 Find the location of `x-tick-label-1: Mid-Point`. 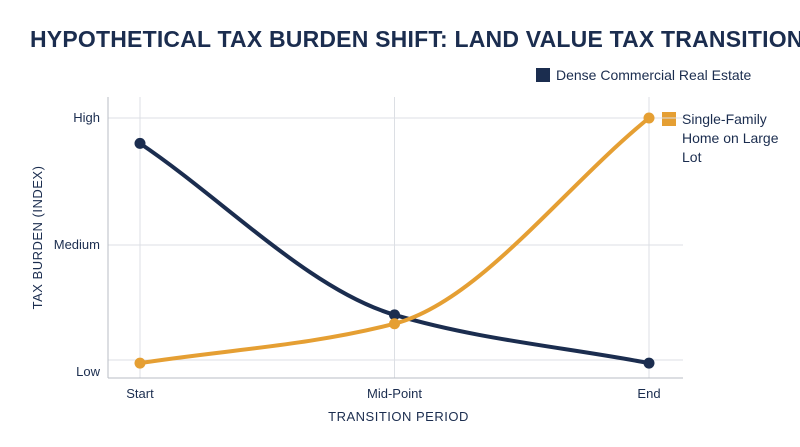

x-tick-label-1: Mid-Point is located at coordinates (394, 393).